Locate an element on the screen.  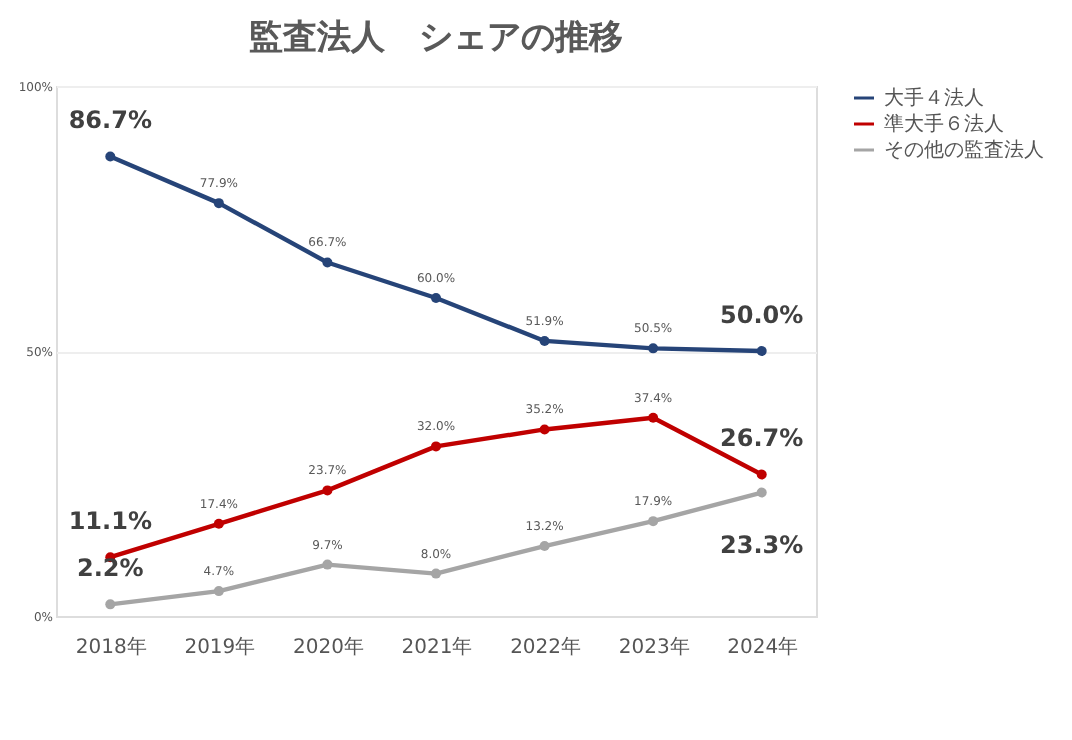
legend-label: 準大手６法人 is located at coordinates (944, 124).